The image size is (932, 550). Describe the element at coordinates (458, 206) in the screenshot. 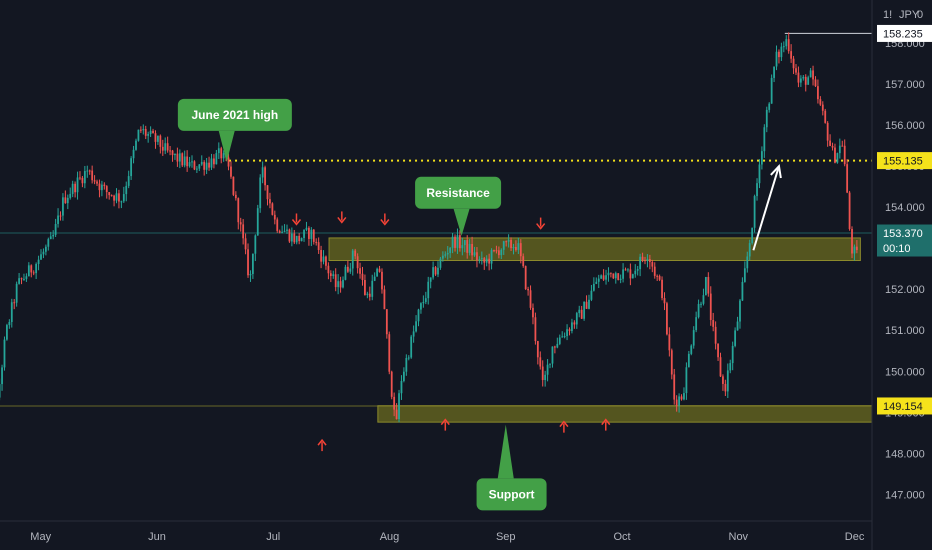

I see `callout-resistance: Resistance` at that location.